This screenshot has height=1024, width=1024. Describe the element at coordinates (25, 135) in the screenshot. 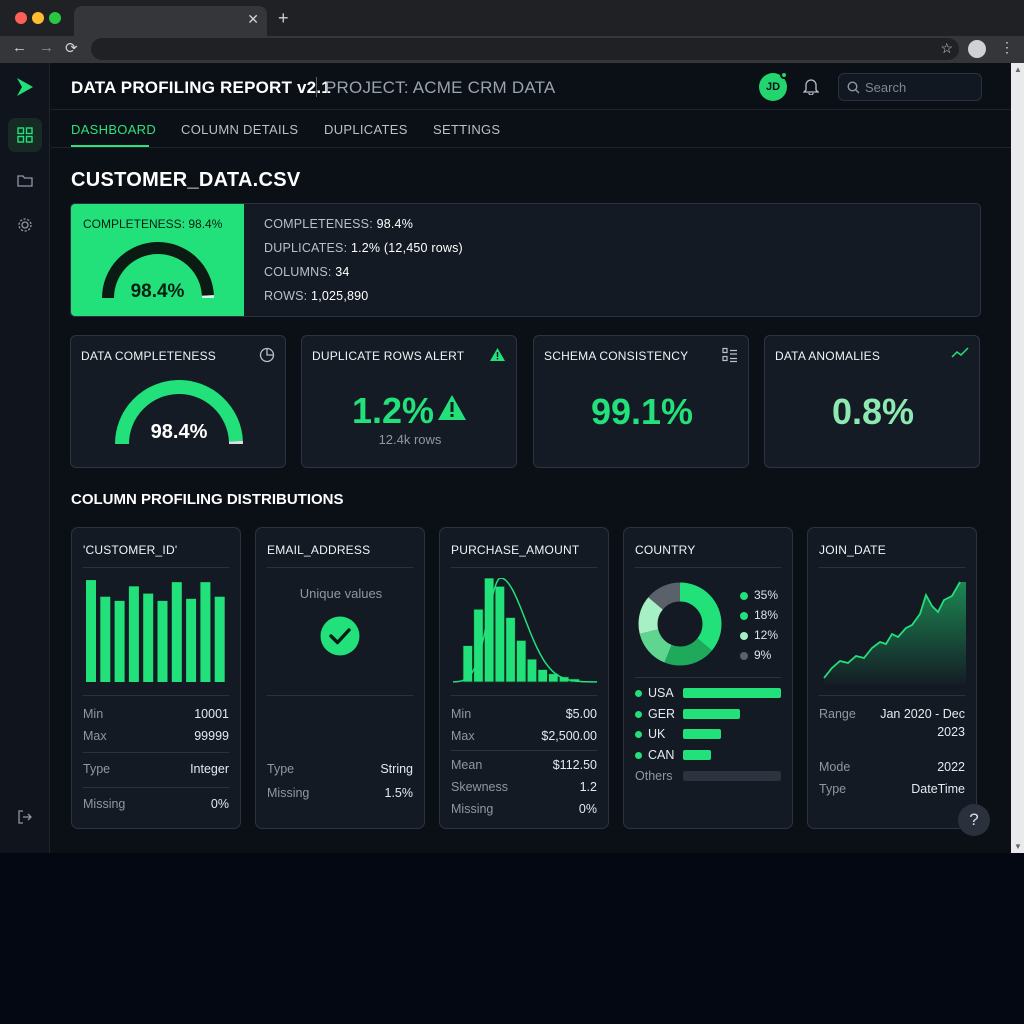

I see `sidebar-item-dashboard` at that location.